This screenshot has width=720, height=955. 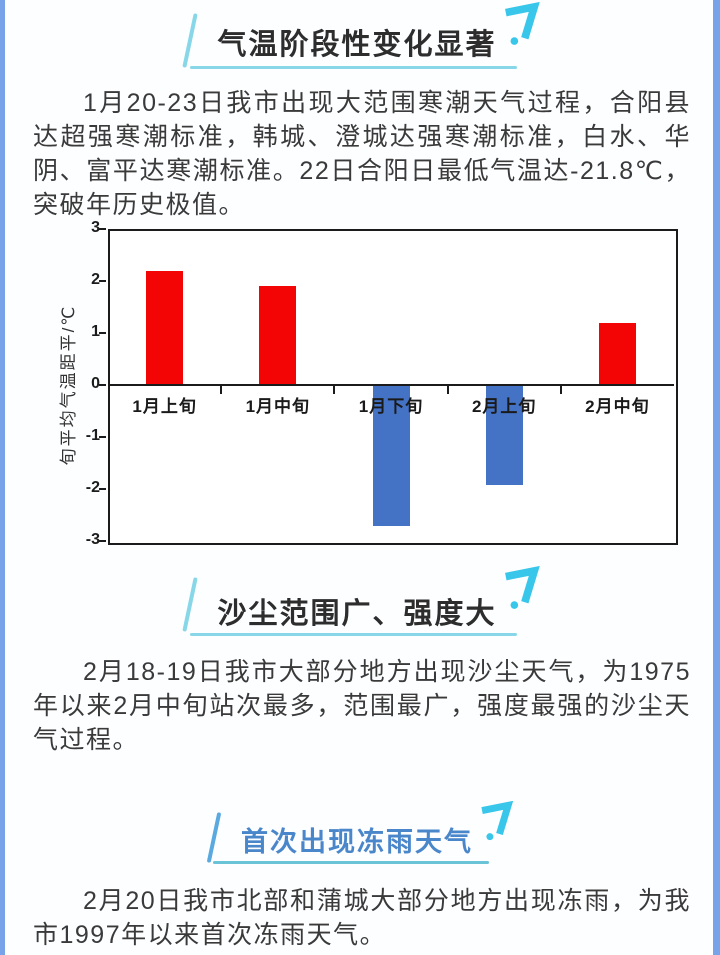 What do you see at coordinates (95, 227) in the screenshot?
I see `y-axis-tick-label: 3` at bounding box center [95, 227].